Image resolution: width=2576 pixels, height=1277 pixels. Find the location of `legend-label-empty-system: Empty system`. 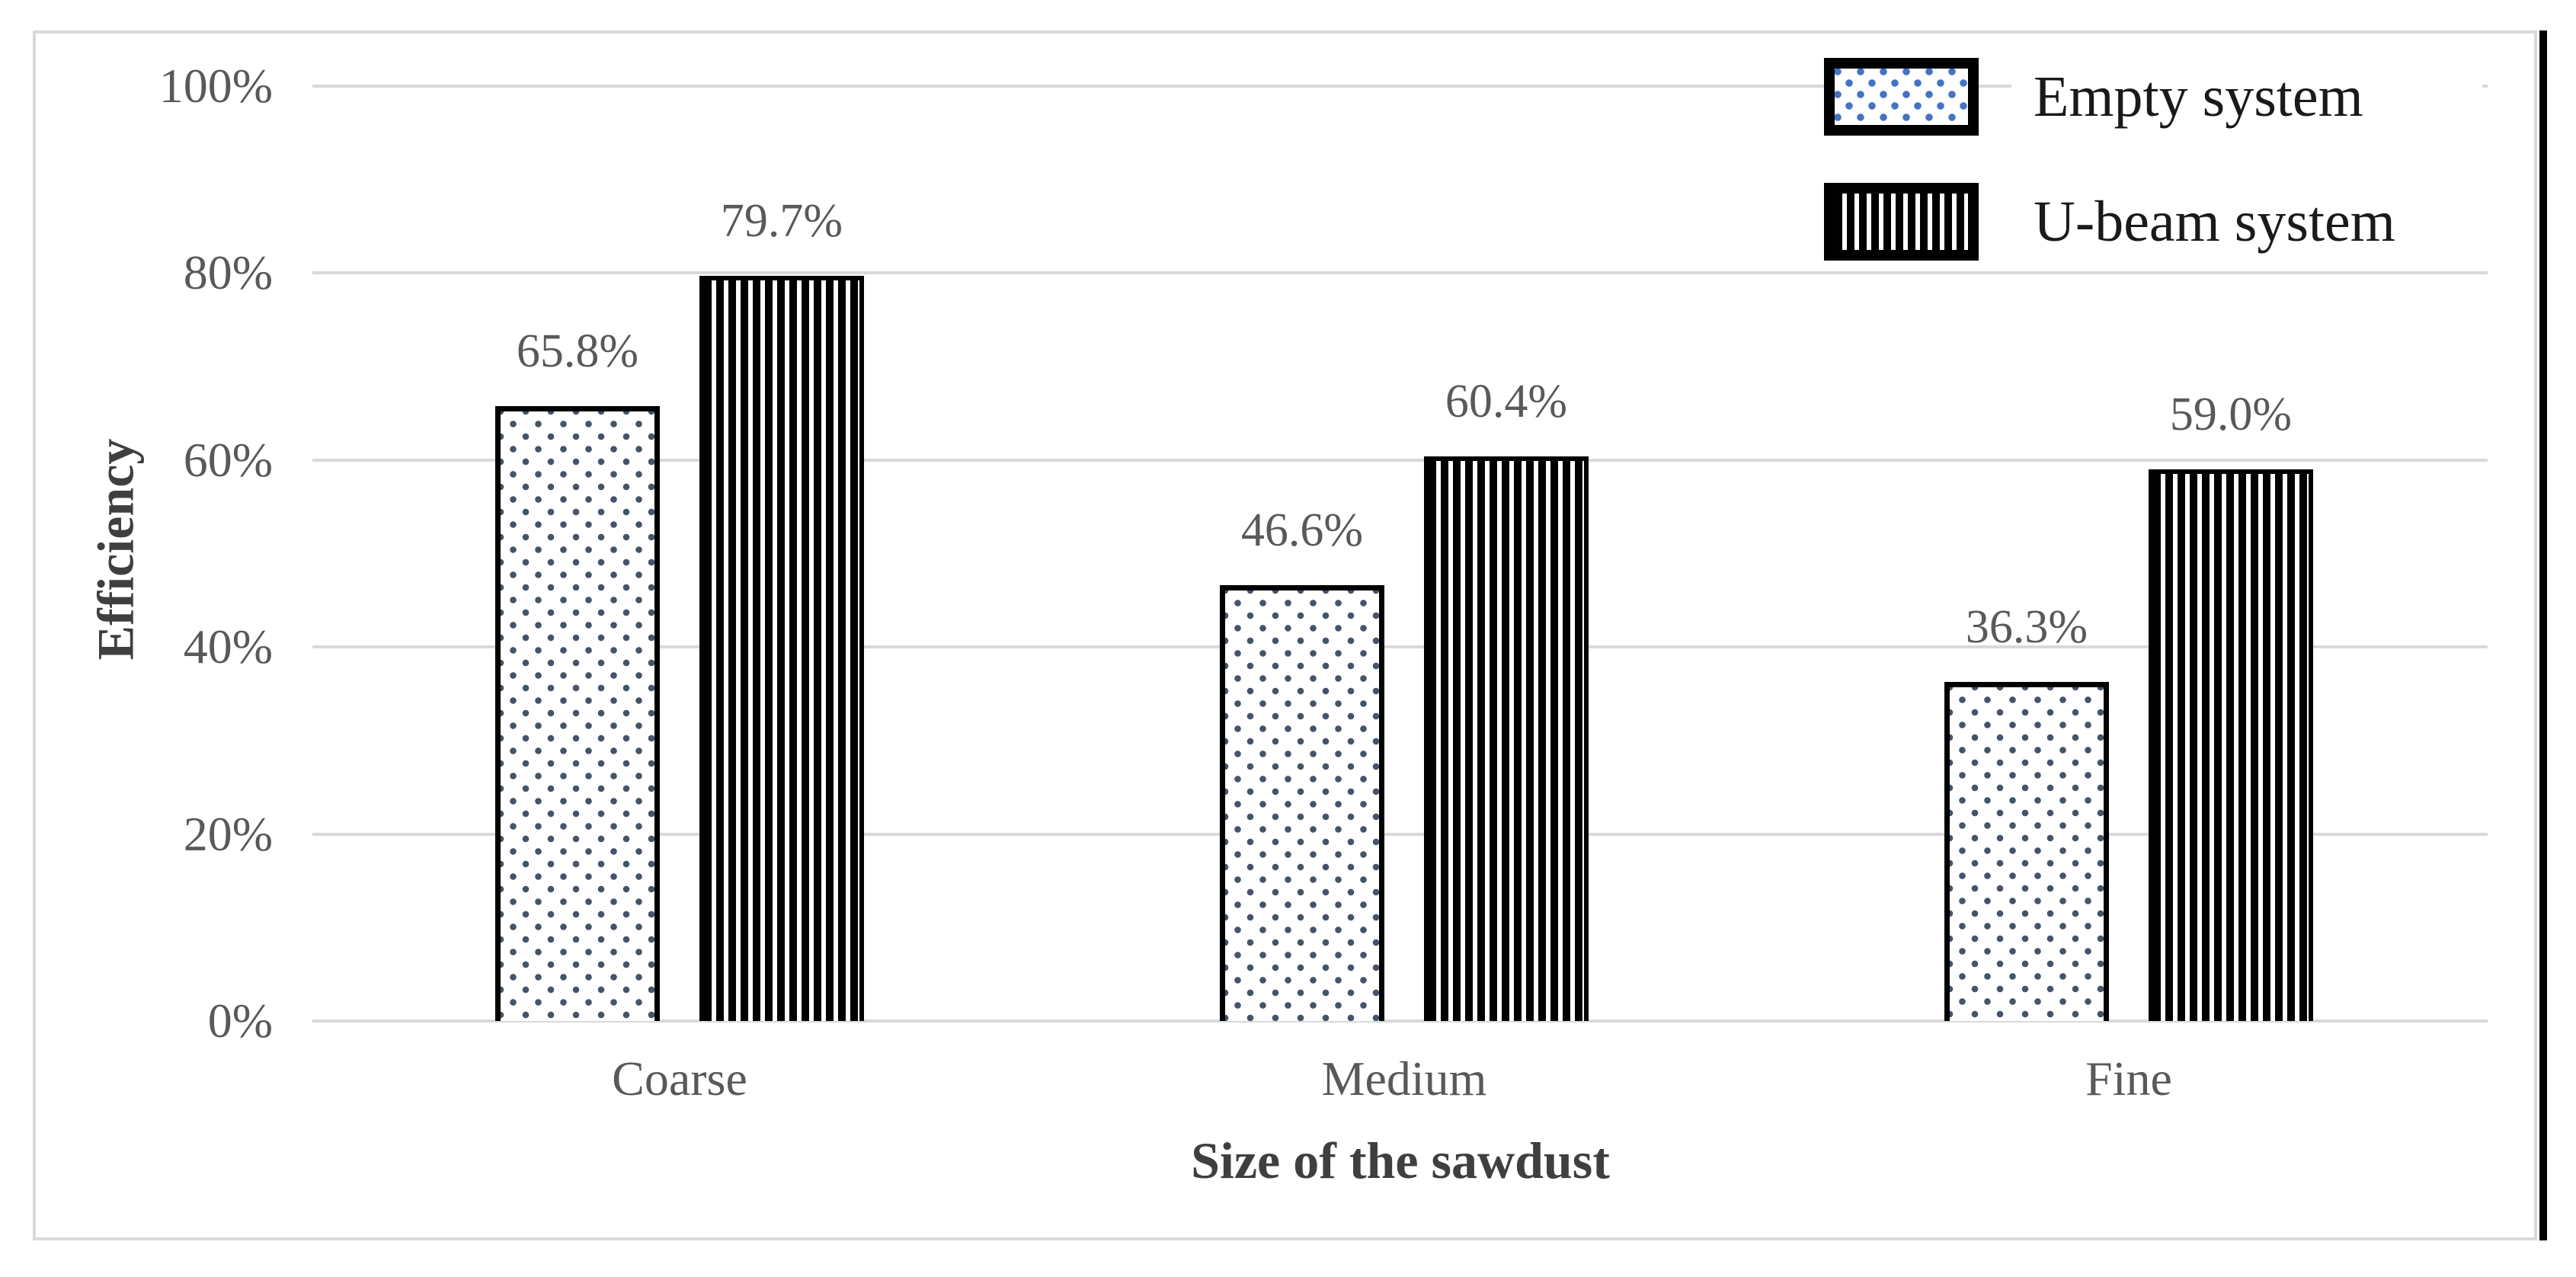

legend-label-empty-system: Empty system is located at coordinates (2198, 97).